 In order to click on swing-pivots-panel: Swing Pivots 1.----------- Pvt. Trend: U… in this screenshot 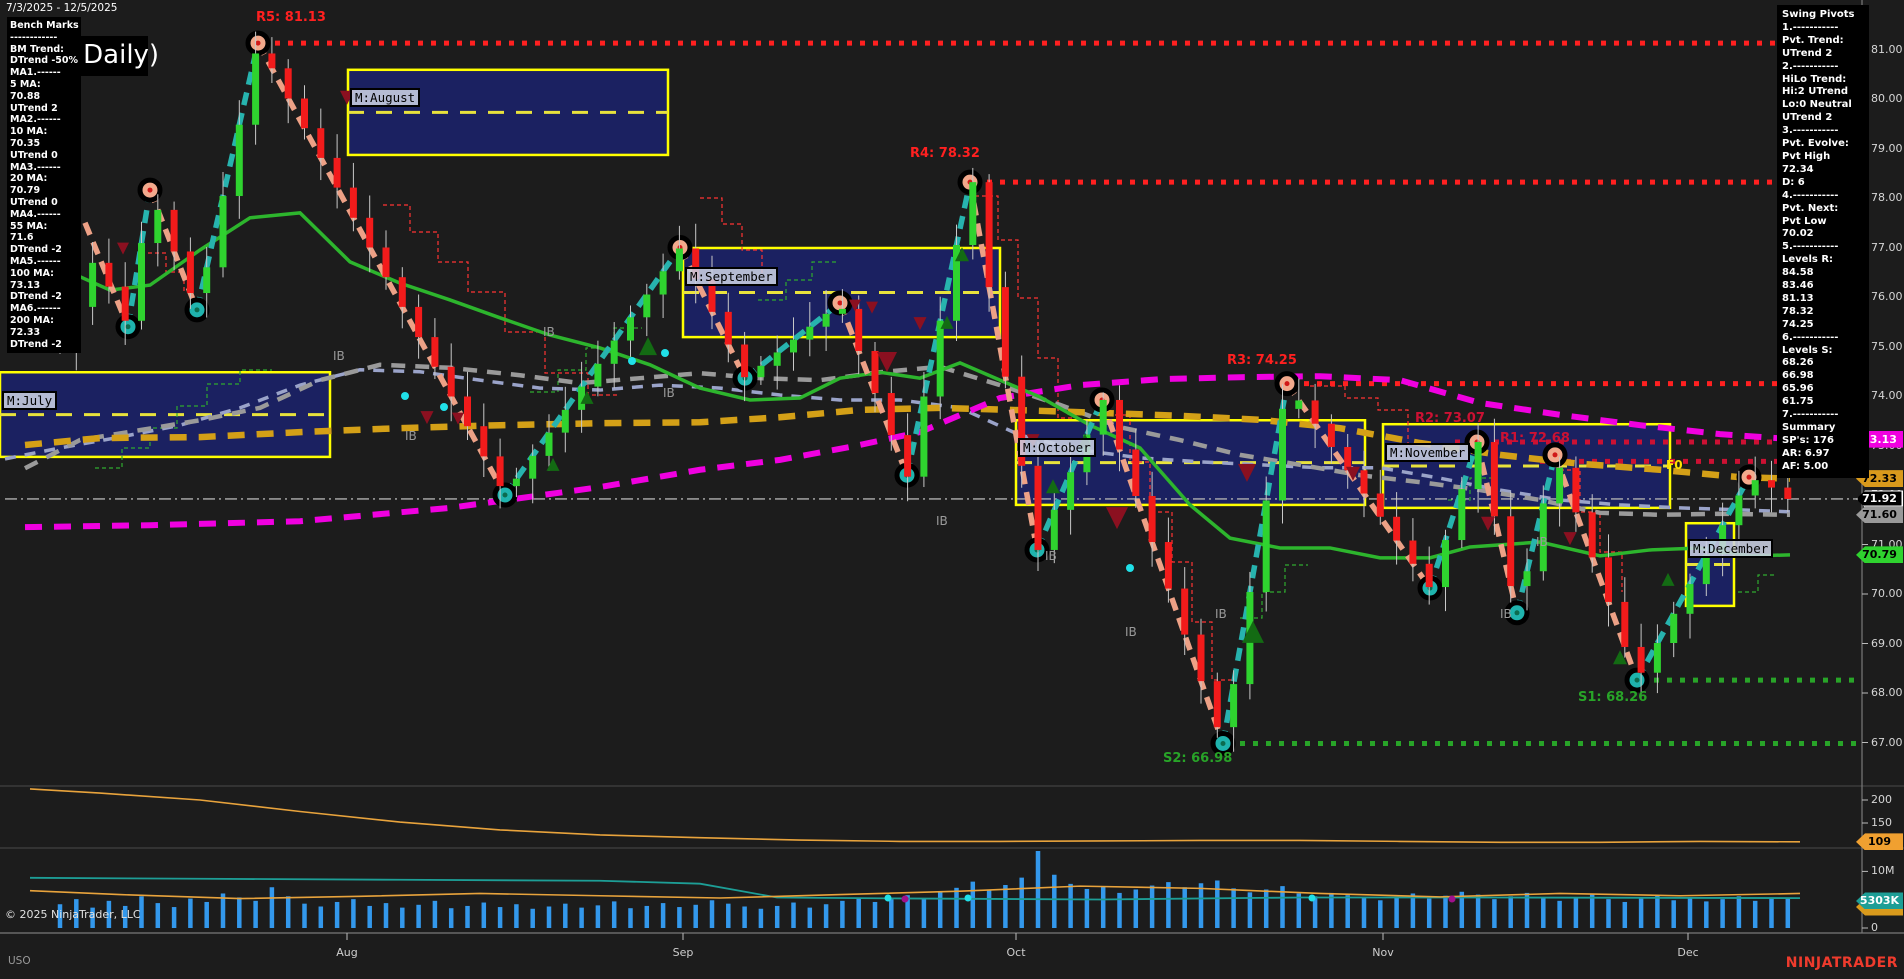, I will do `click(1823, 241)`.